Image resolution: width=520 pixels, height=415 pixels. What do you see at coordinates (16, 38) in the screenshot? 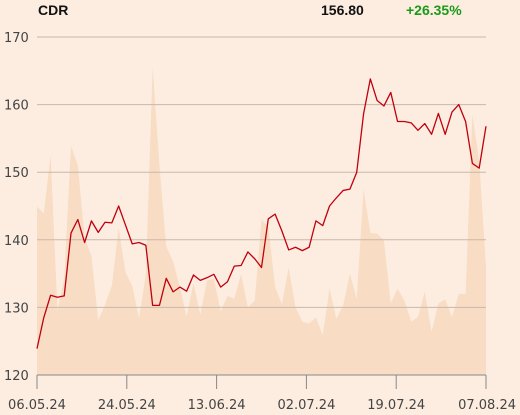
I see `y-tick-label: 170` at bounding box center [16, 38].